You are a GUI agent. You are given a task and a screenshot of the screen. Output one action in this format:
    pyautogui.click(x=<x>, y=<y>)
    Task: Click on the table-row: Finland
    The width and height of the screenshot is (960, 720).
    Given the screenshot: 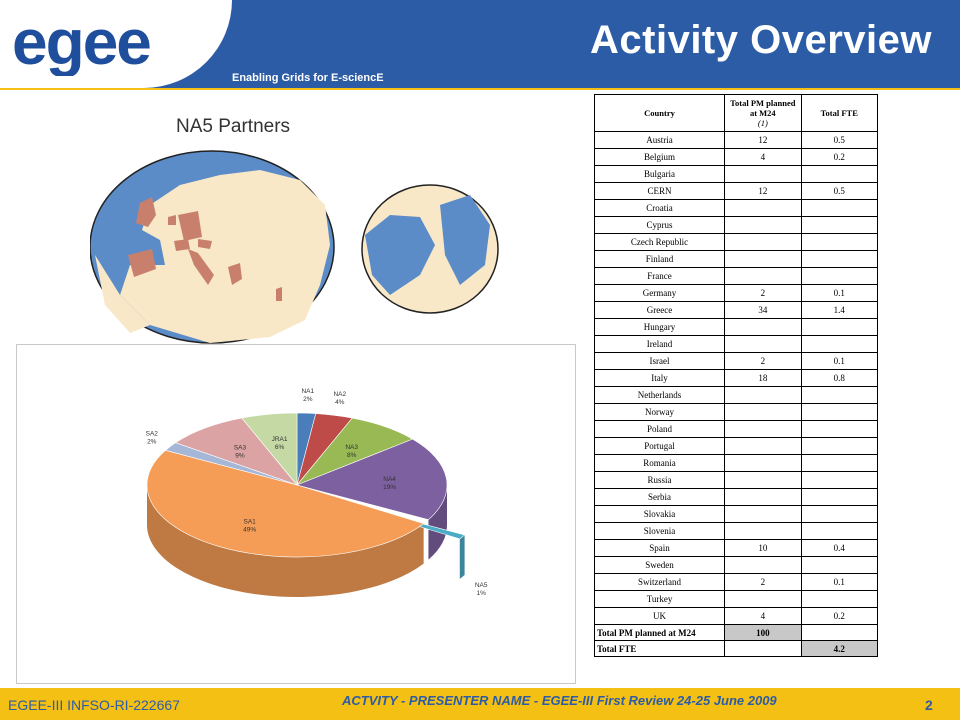 What is the action you would take?
    pyautogui.click(x=736, y=259)
    